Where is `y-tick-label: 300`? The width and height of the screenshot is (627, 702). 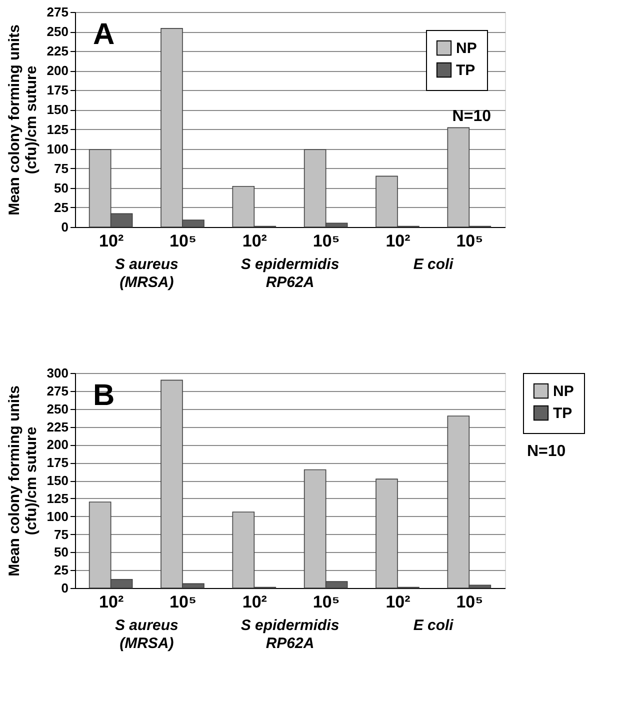
y-tick-label: 300 is located at coordinates (57, 373).